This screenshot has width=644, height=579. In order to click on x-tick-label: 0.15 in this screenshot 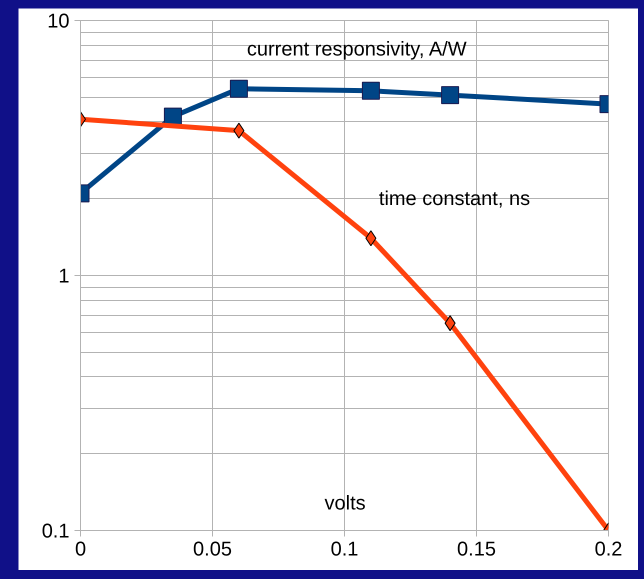, I will do `click(476, 549)`.